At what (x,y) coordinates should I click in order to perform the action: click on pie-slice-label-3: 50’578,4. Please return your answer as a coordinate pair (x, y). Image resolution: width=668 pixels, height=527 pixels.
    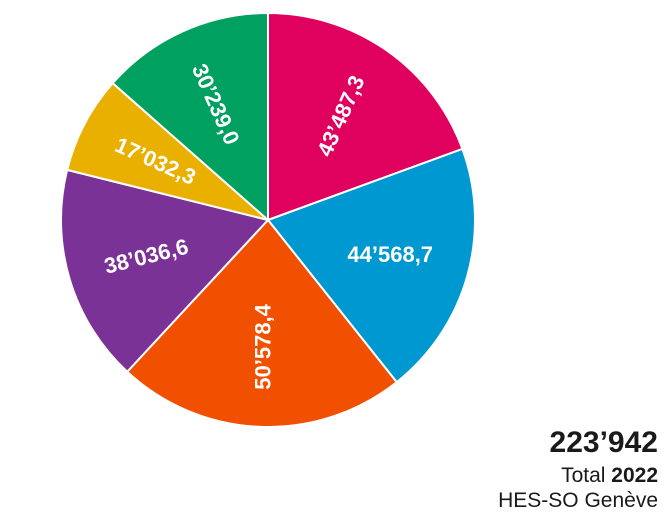
    Looking at the image, I should click on (263, 346).